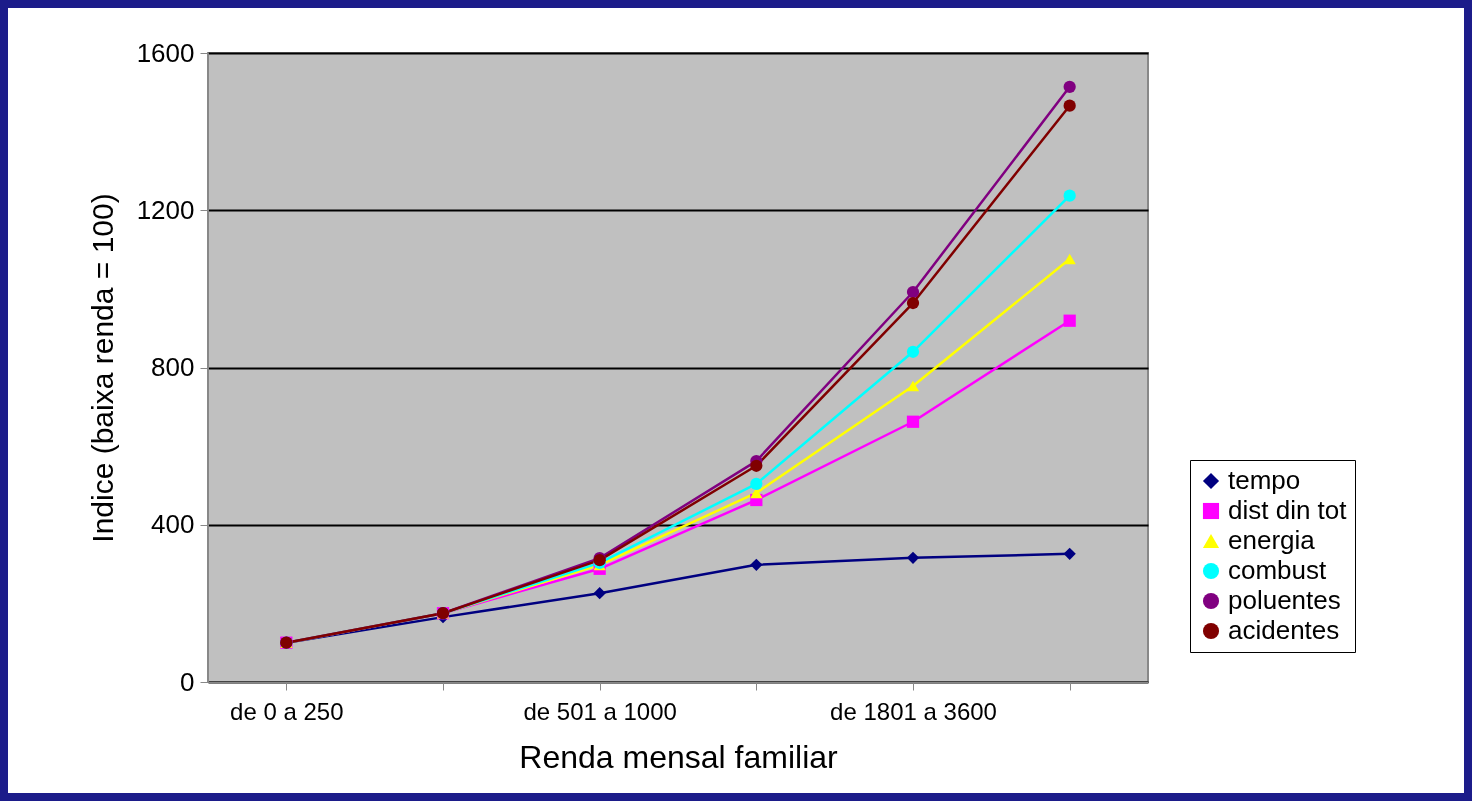 This screenshot has width=1472, height=801. What do you see at coordinates (600, 711) in the screenshot?
I see `x-tick-label: de 501 a 1000` at bounding box center [600, 711].